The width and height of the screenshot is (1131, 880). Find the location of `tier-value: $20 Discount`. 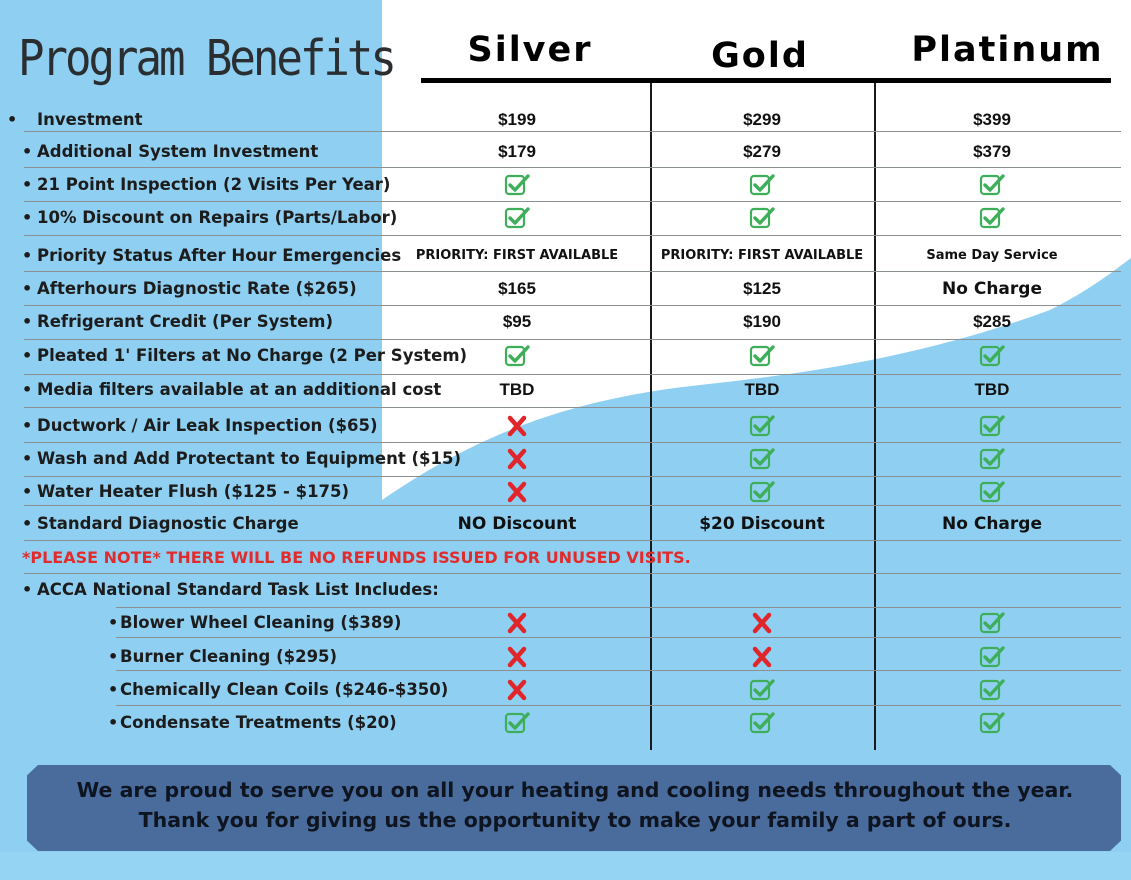

tier-value: $20 Discount is located at coordinates (762, 524).